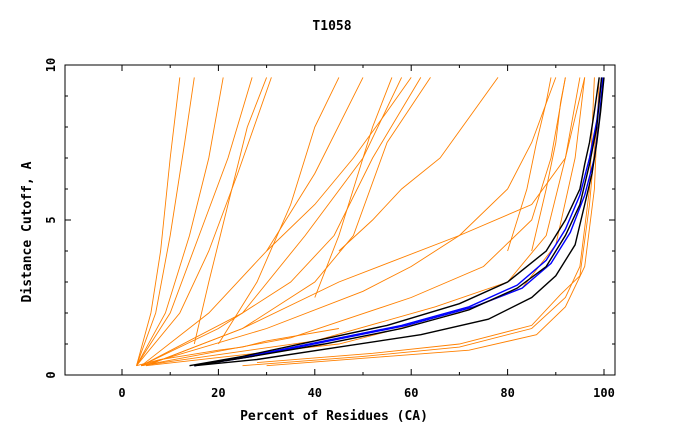 The height and width of the screenshot is (440, 680). Describe the element at coordinates (331, 26) in the screenshot. I see `chart-title: T1058` at that location.